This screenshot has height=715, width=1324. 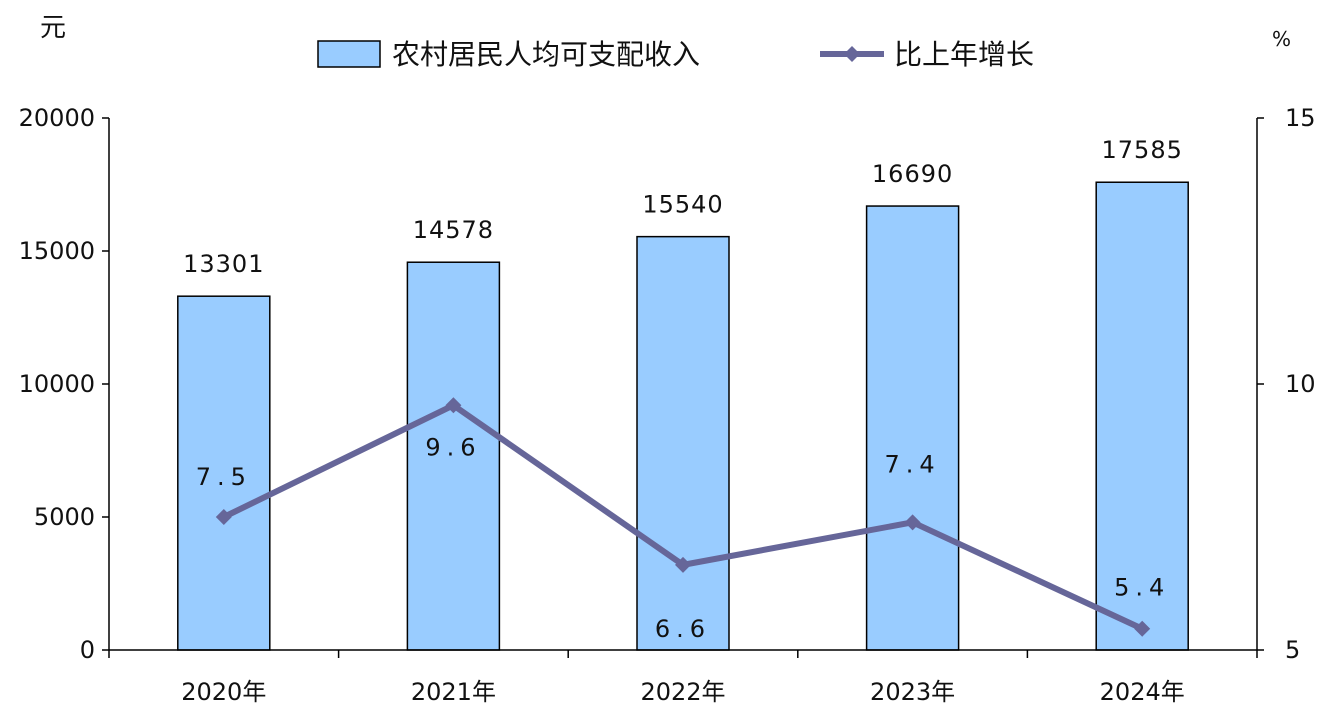 I want to click on right-tick-label-1: 10, so click(x=1300, y=384).